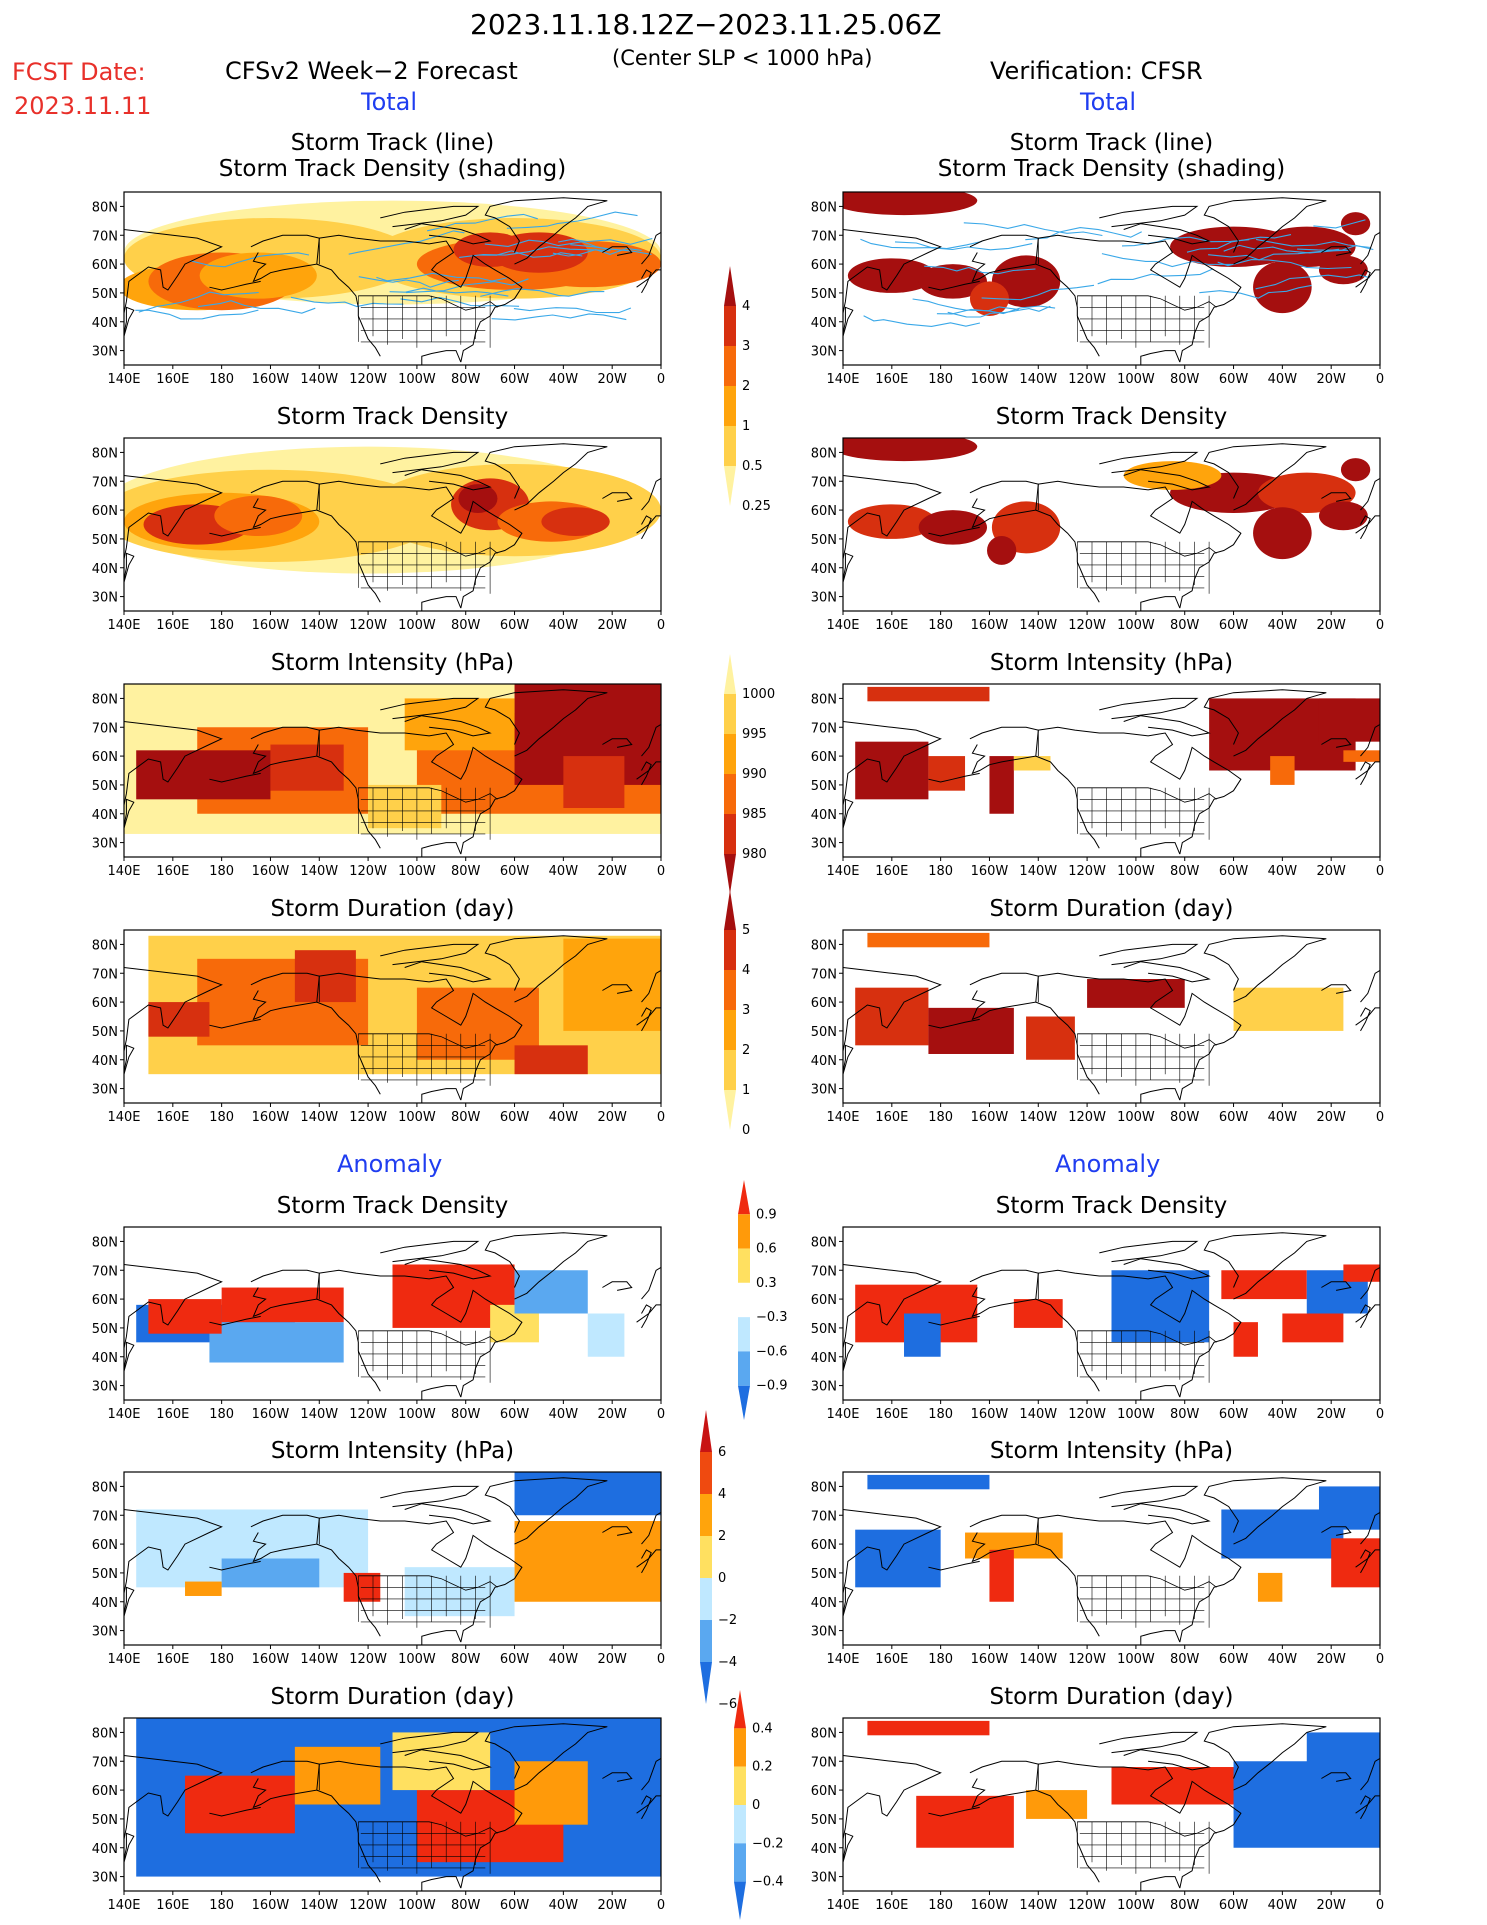 The image size is (1487, 1925). What do you see at coordinates (123, 1905) in the screenshot?
I see `panel-r6-forecast-lon-label-0: 140E` at bounding box center [123, 1905].